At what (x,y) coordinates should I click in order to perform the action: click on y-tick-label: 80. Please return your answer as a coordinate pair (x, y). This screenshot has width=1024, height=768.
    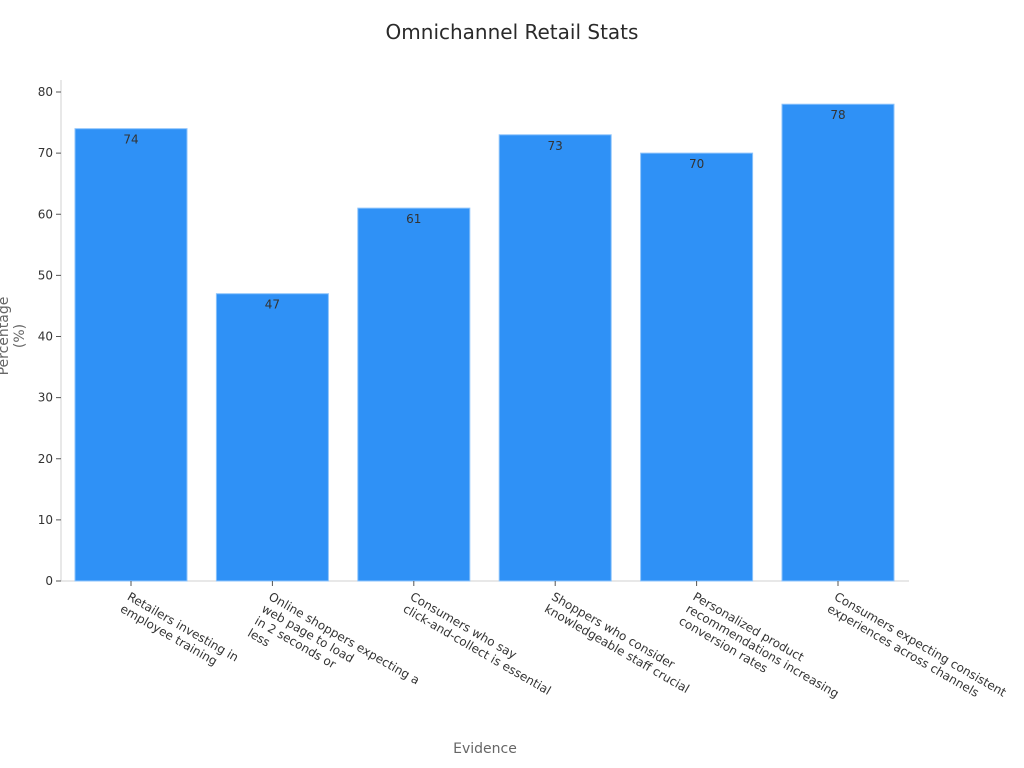
    Looking at the image, I should click on (45, 92).